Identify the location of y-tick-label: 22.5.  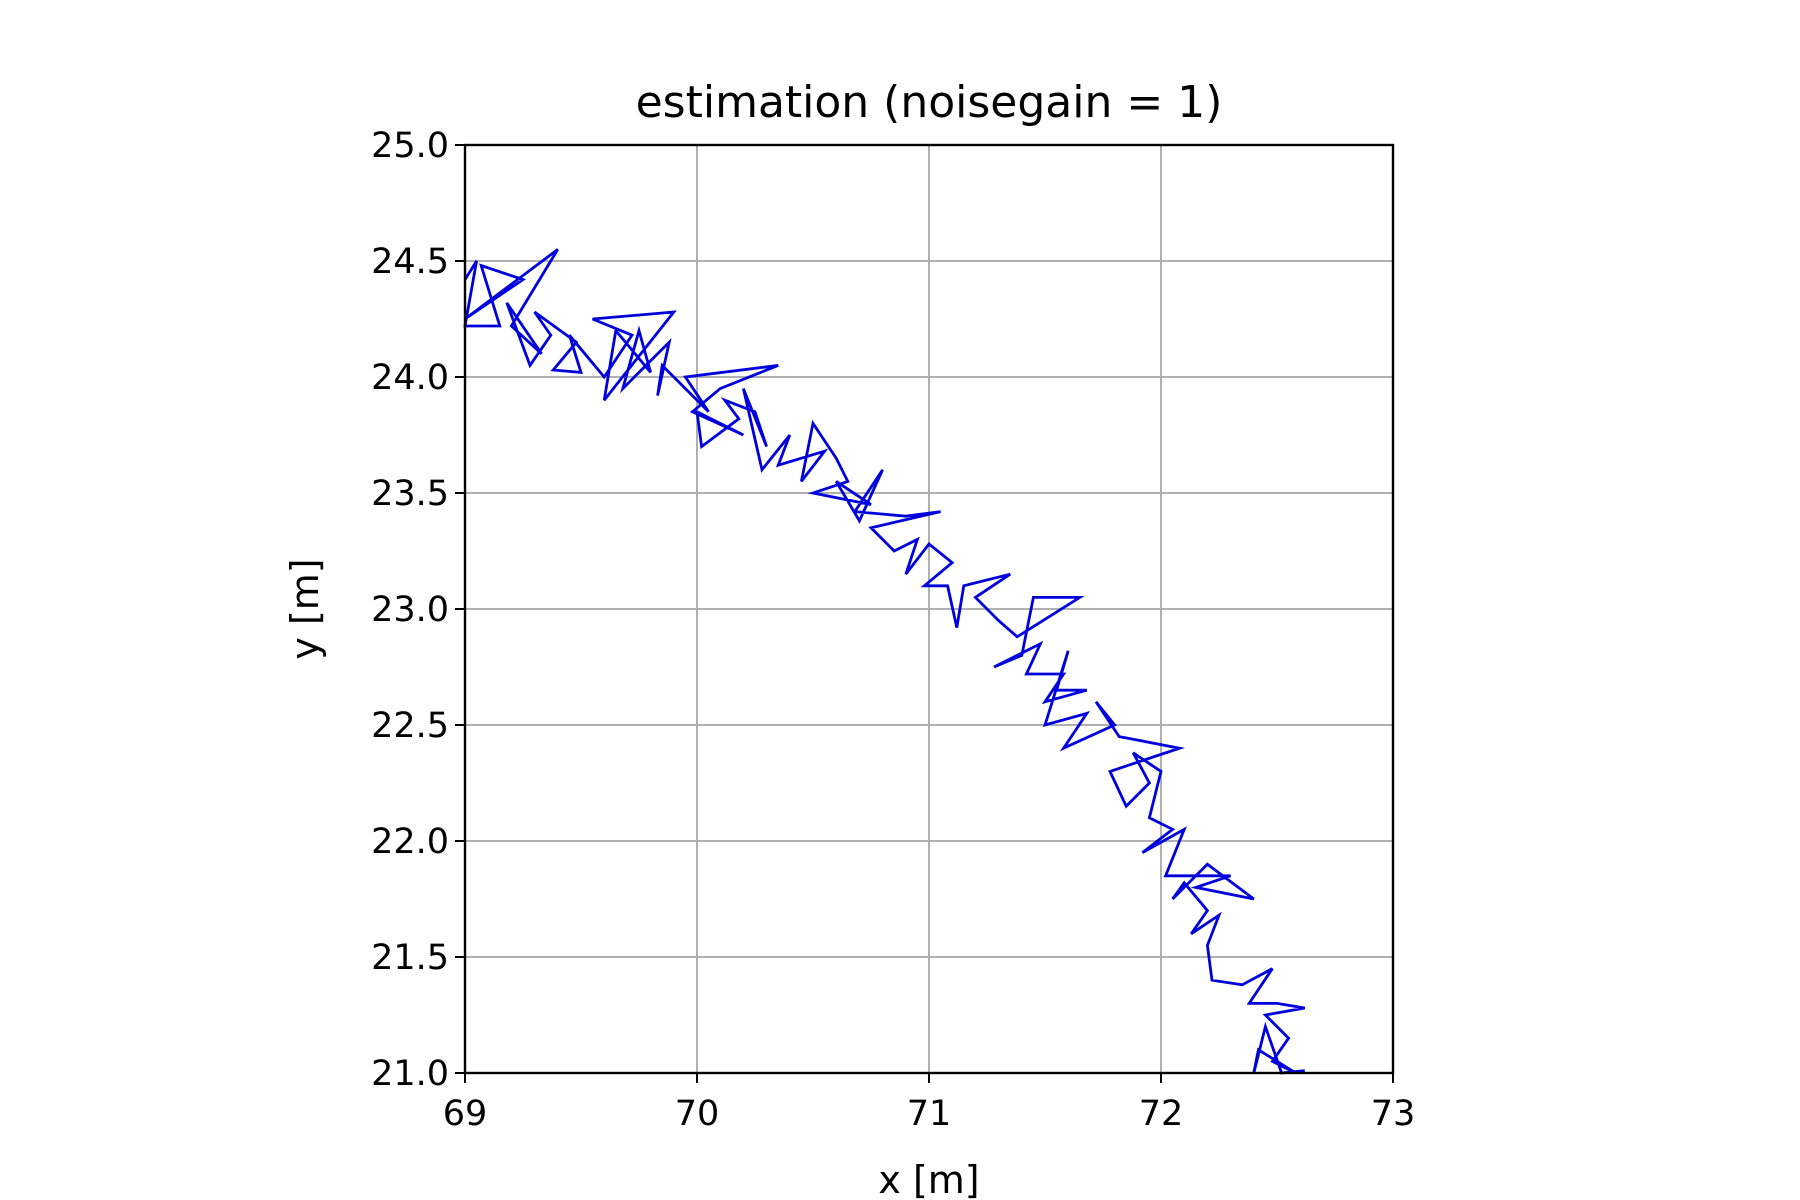
(410, 726).